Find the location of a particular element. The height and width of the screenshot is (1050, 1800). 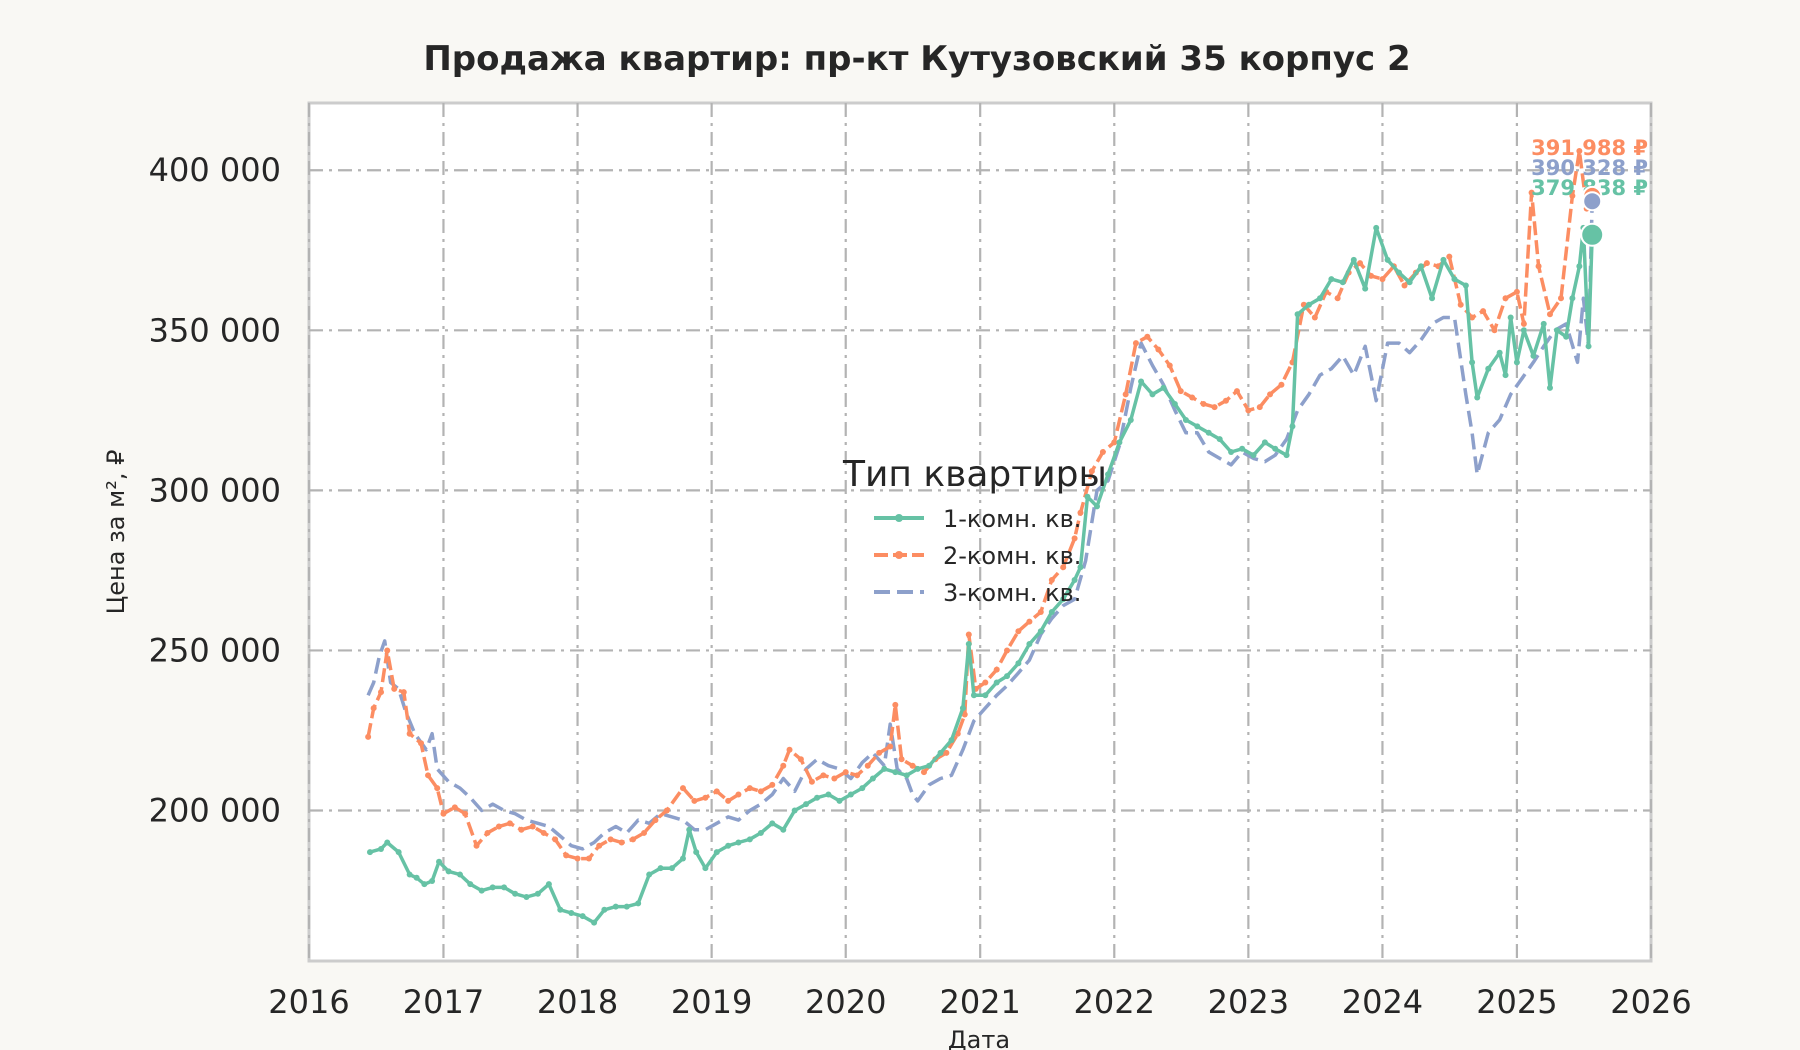

x-tick-label: 2019 is located at coordinates (711, 1002).